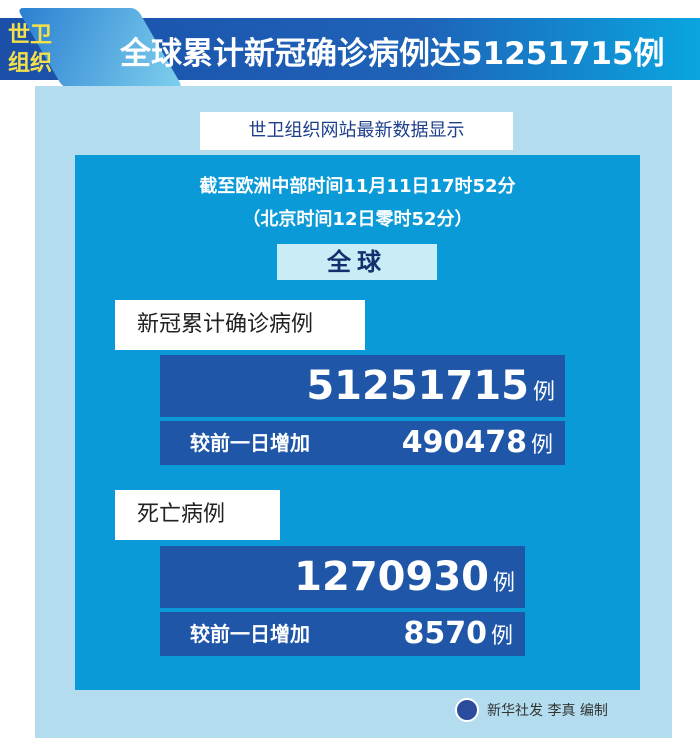 This screenshot has height=745, width=700. I want to click on deaths-total: 1270930 例, so click(342, 577).